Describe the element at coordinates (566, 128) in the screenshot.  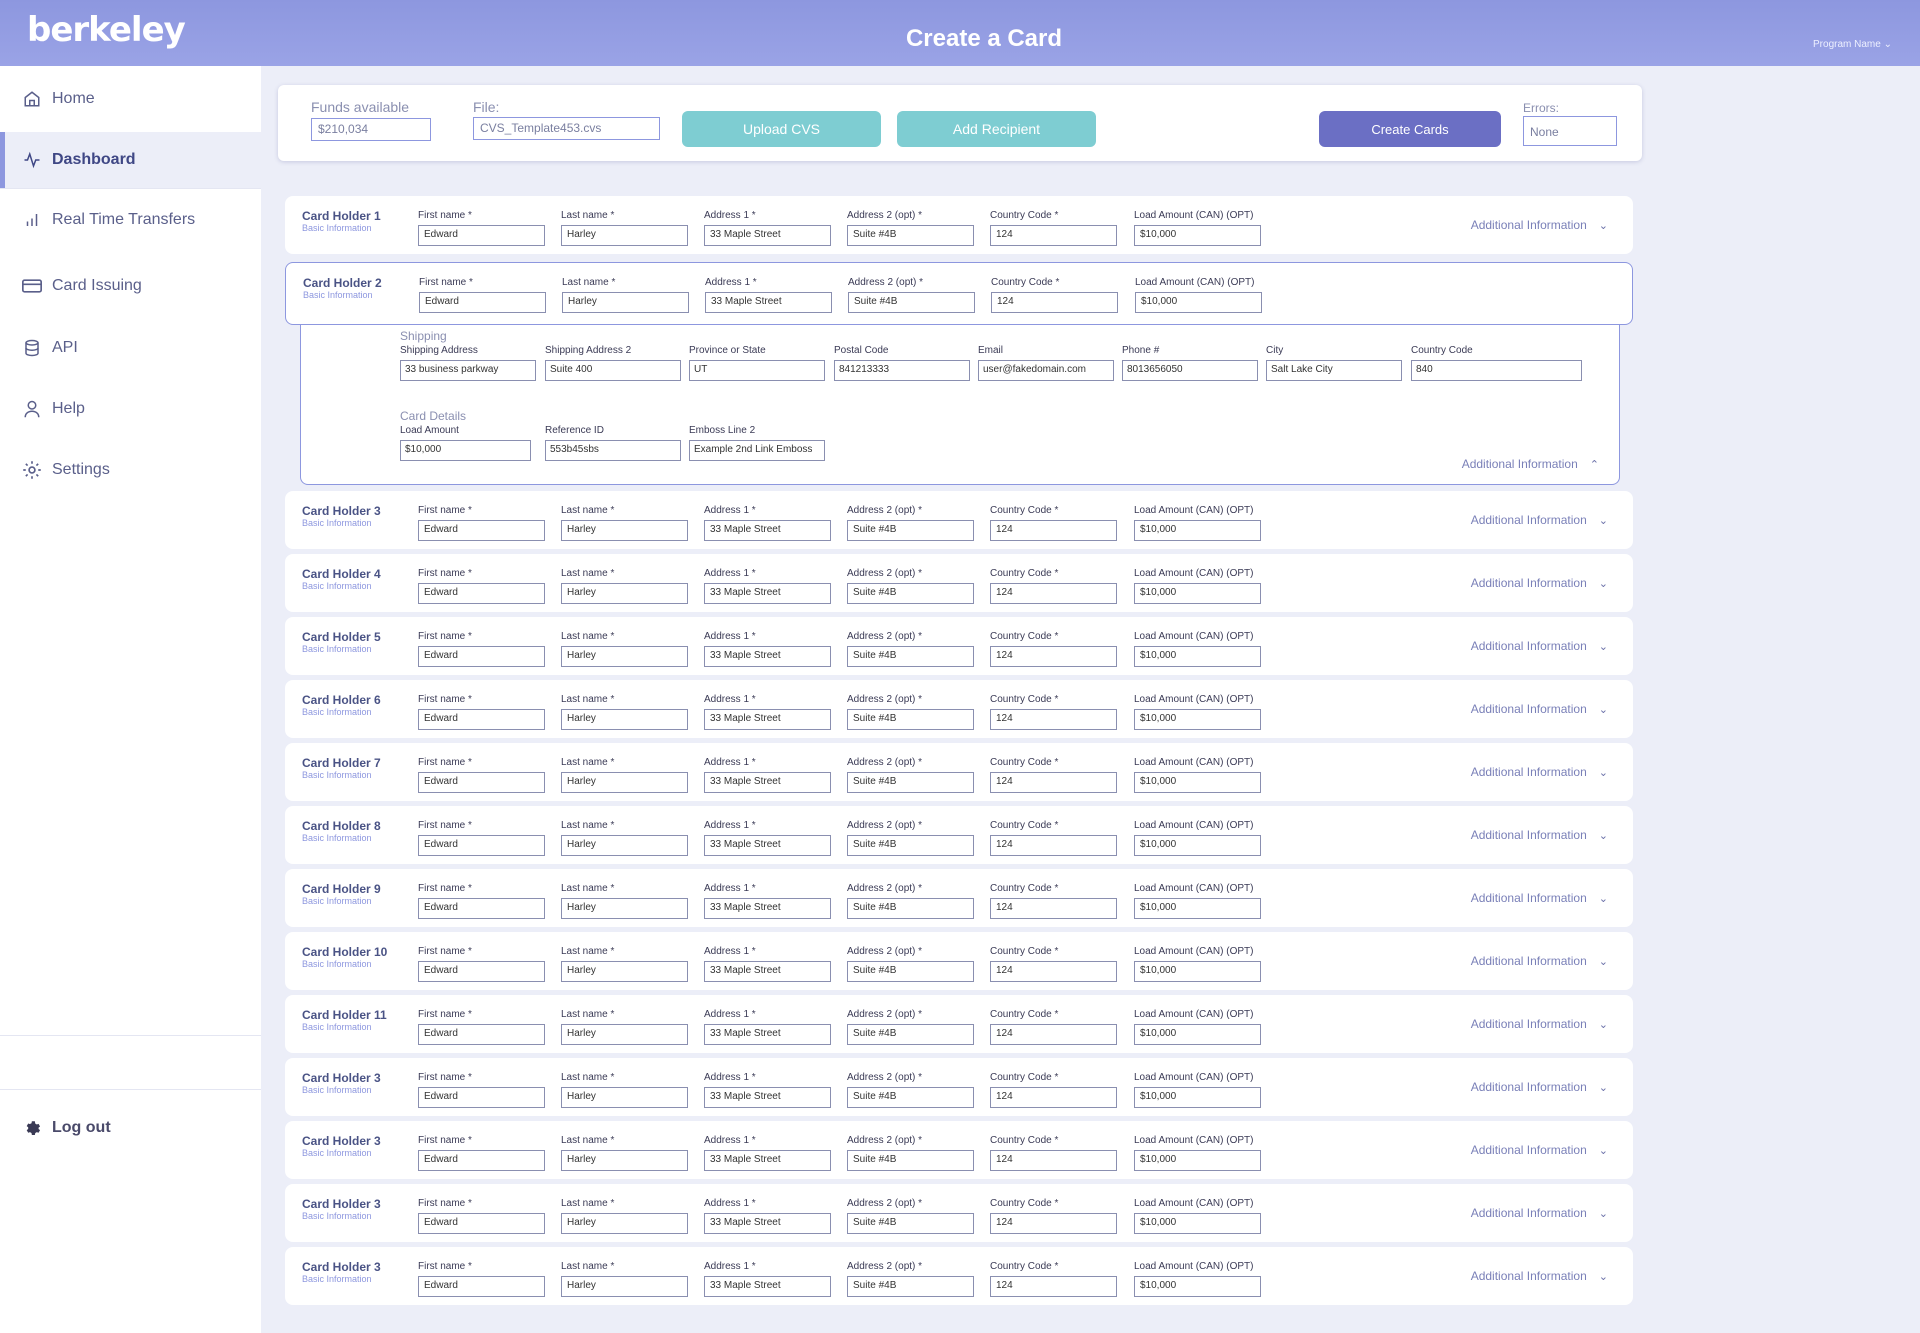
I see `file-field: CVS_Template453.cvs` at that location.